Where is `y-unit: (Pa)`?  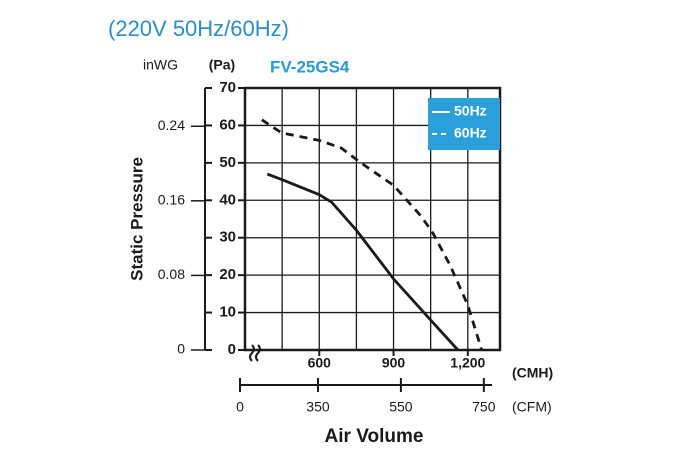
y-unit: (Pa) is located at coordinates (222, 65).